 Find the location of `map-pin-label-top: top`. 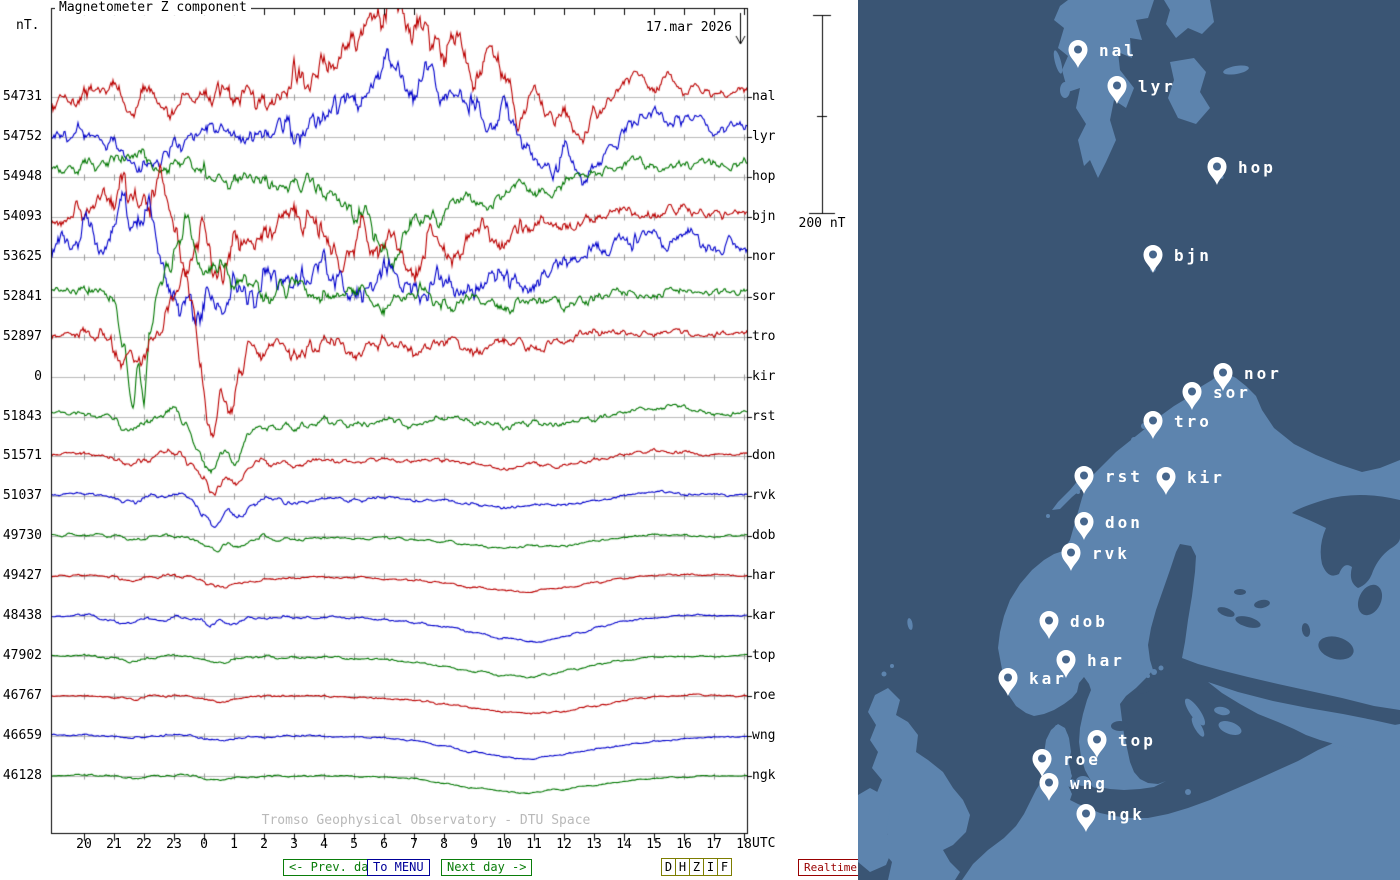

map-pin-label-top: top is located at coordinates (1137, 740).